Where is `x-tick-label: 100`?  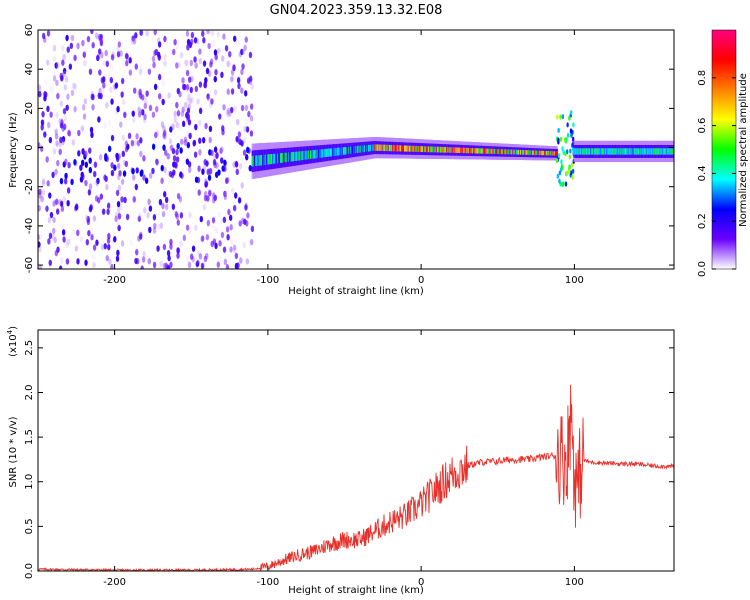
x-tick-label: 100 is located at coordinates (574, 582).